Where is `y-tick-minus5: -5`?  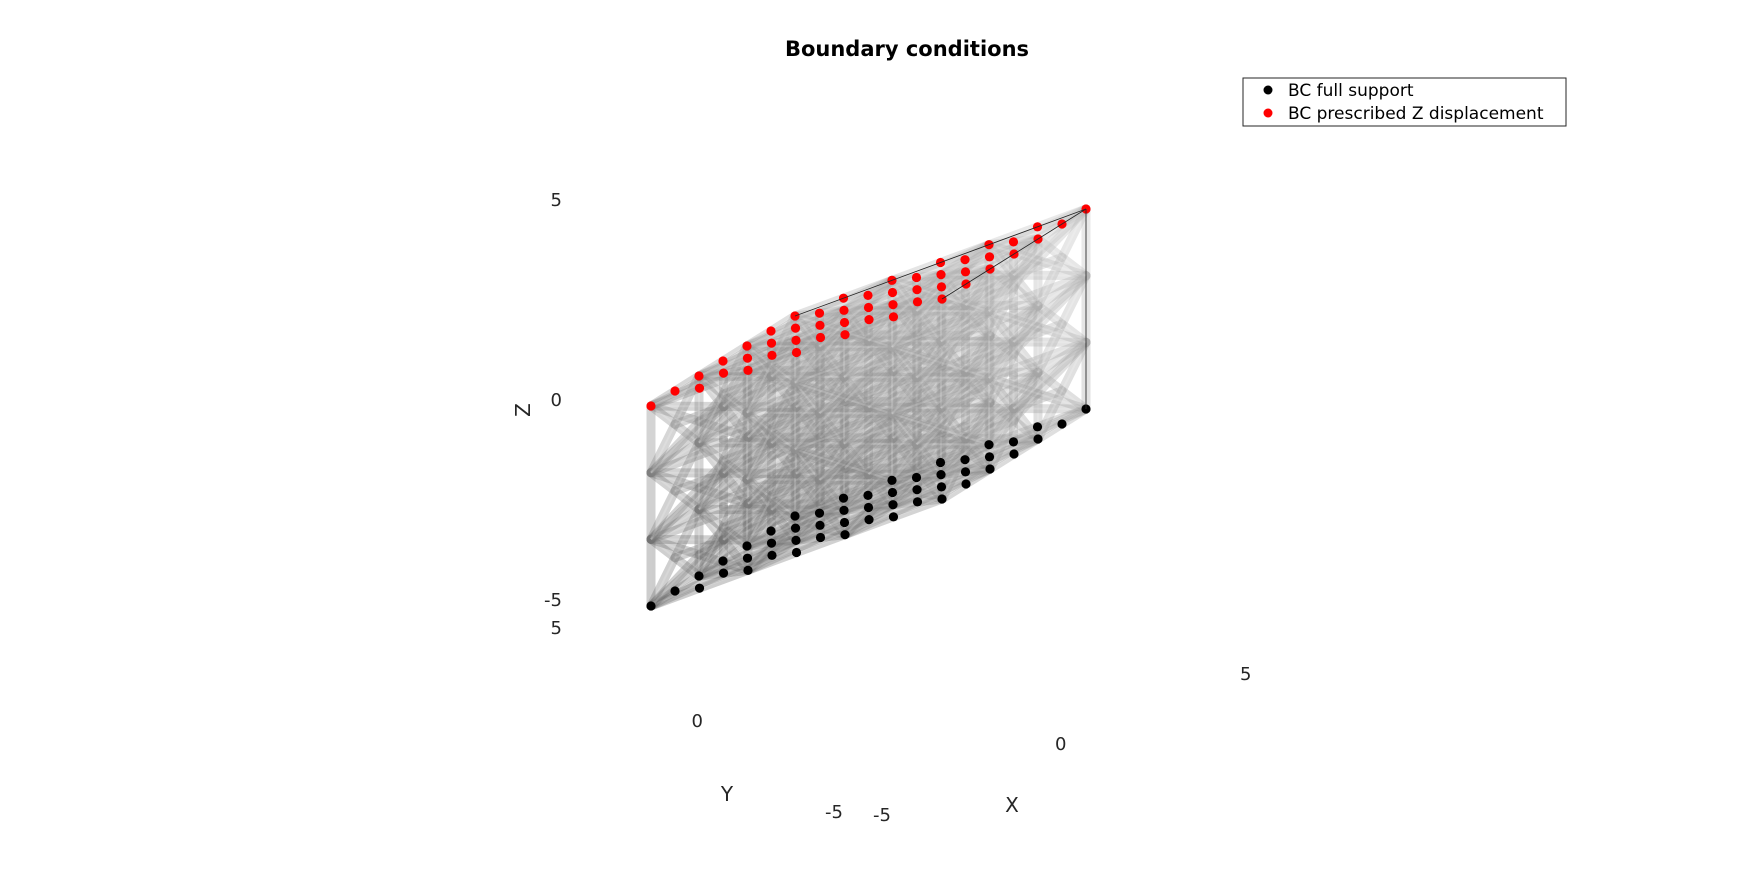
y-tick-minus5: -5 is located at coordinates (834, 812).